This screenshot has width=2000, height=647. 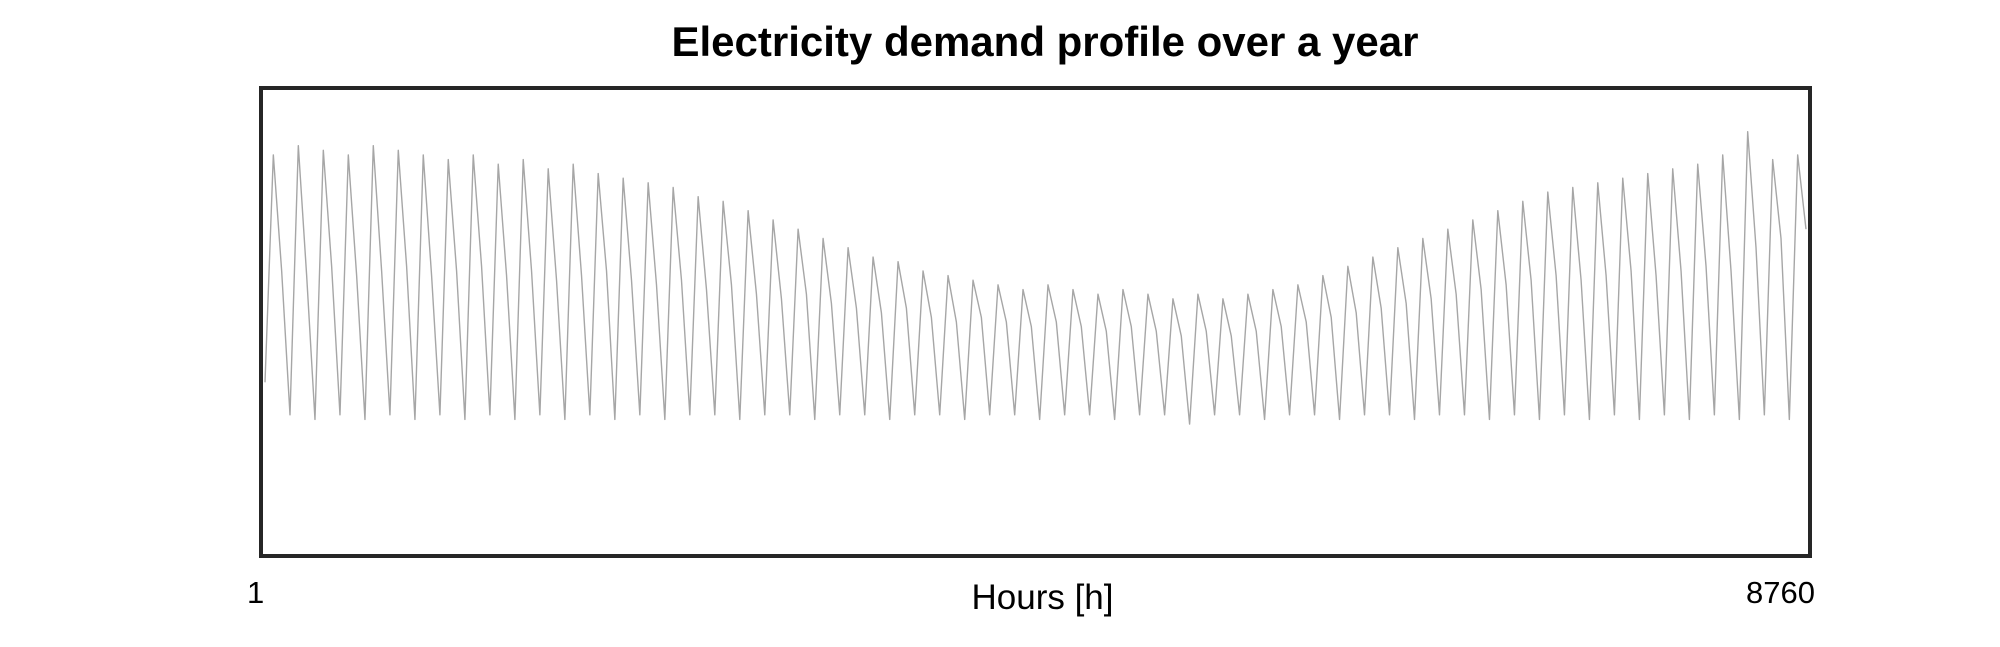 What do you see at coordinates (1045, 41) in the screenshot?
I see `chart-title: Electricity demand profile over a year` at bounding box center [1045, 41].